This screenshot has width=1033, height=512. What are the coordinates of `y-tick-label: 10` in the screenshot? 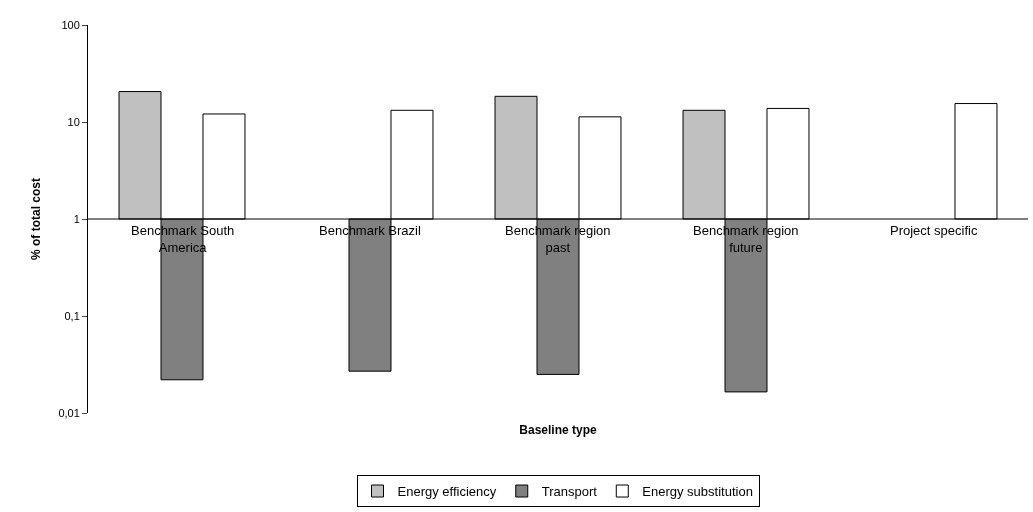 It's located at (73, 121).